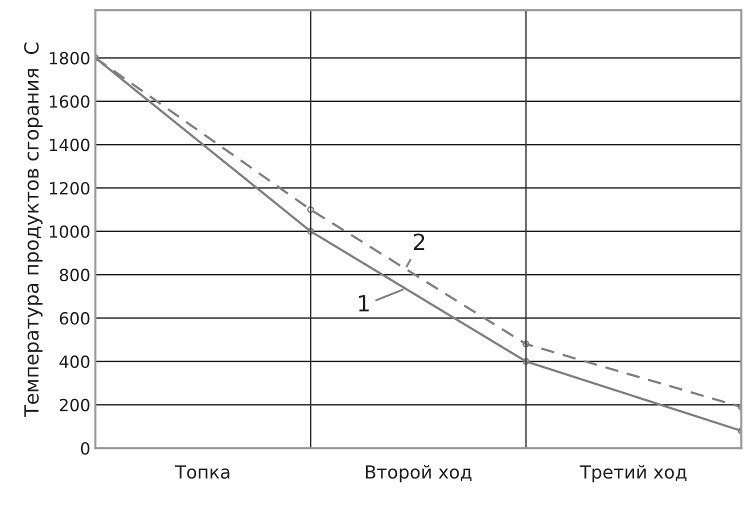 The height and width of the screenshot is (511, 745). Describe the element at coordinates (70, 231) in the screenshot. I see `y-tick-label: 1000` at that location.